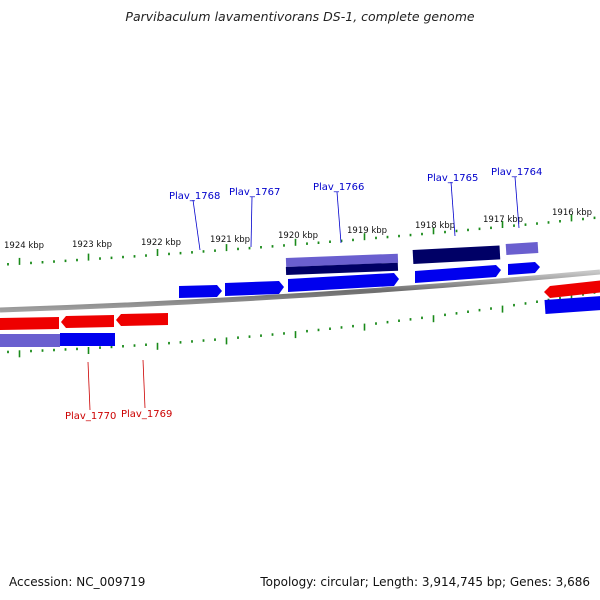 This screenshot has height=600, width=600. What do you see at coordinates (30, 340) in the screenshot?
I see `gene-box-plav-1770-light` at bounding box center [30, 340].